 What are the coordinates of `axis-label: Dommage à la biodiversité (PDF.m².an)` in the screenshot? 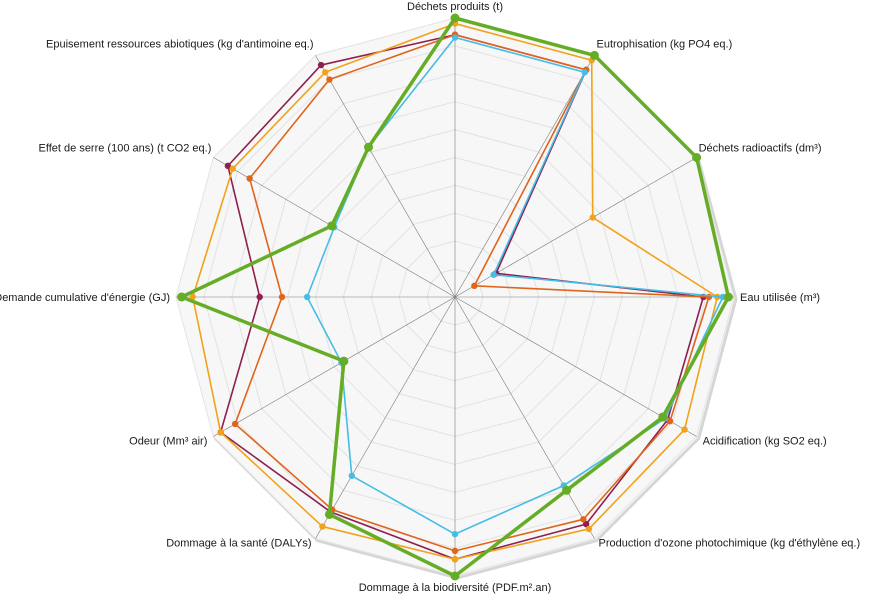 It's located at (455, 588).